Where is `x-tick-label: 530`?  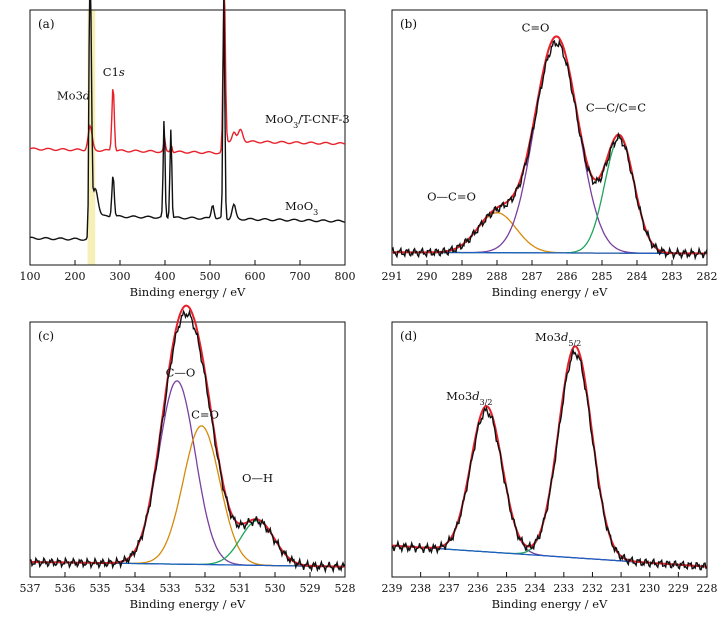 x-tick-label: 530 is located at coordinates (275, 588).